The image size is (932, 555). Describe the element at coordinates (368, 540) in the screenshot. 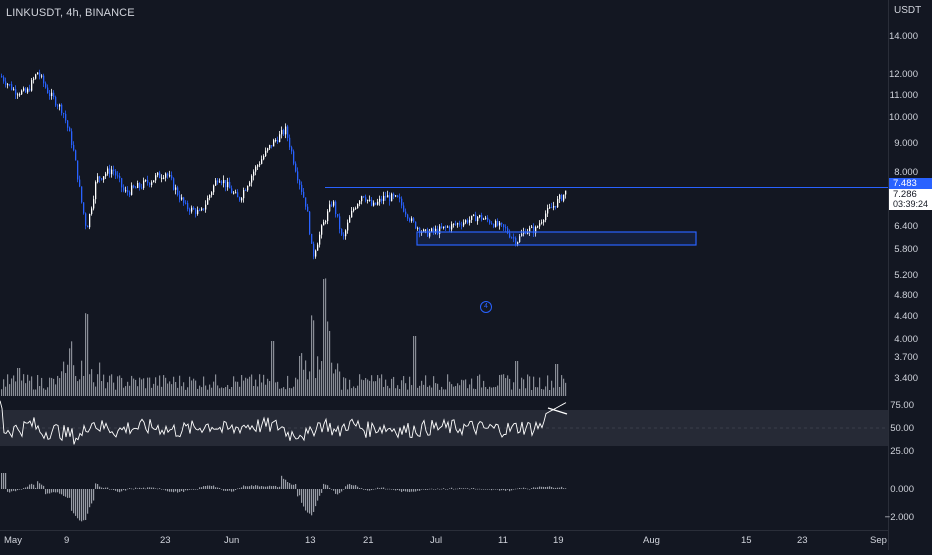

I see `time-axis-label: 21` at that location.